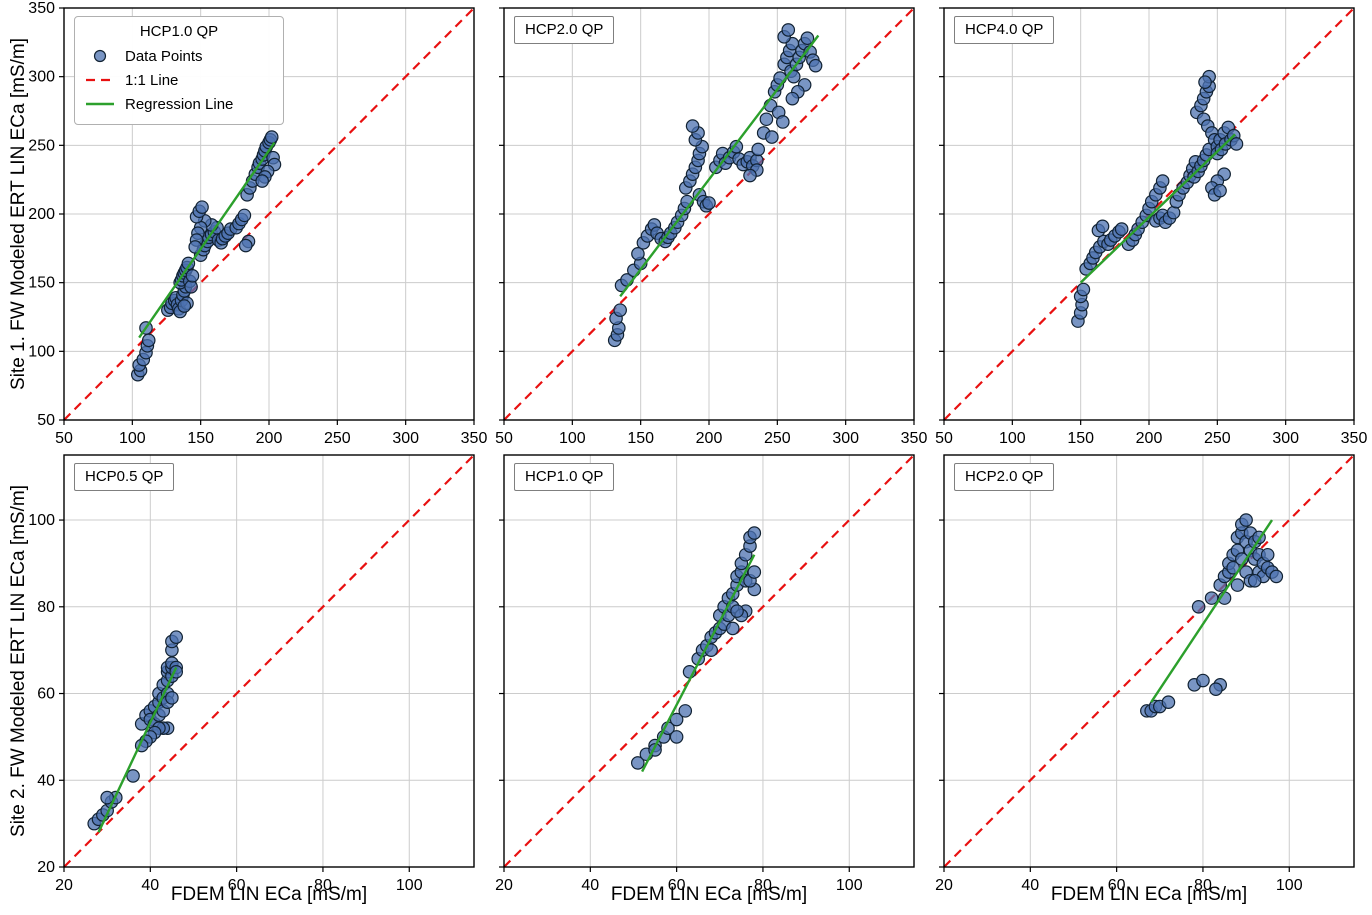 The height and width of the screenshot is (915, 1372). I want to click on data-point-marker-icon, so click(100, 56).